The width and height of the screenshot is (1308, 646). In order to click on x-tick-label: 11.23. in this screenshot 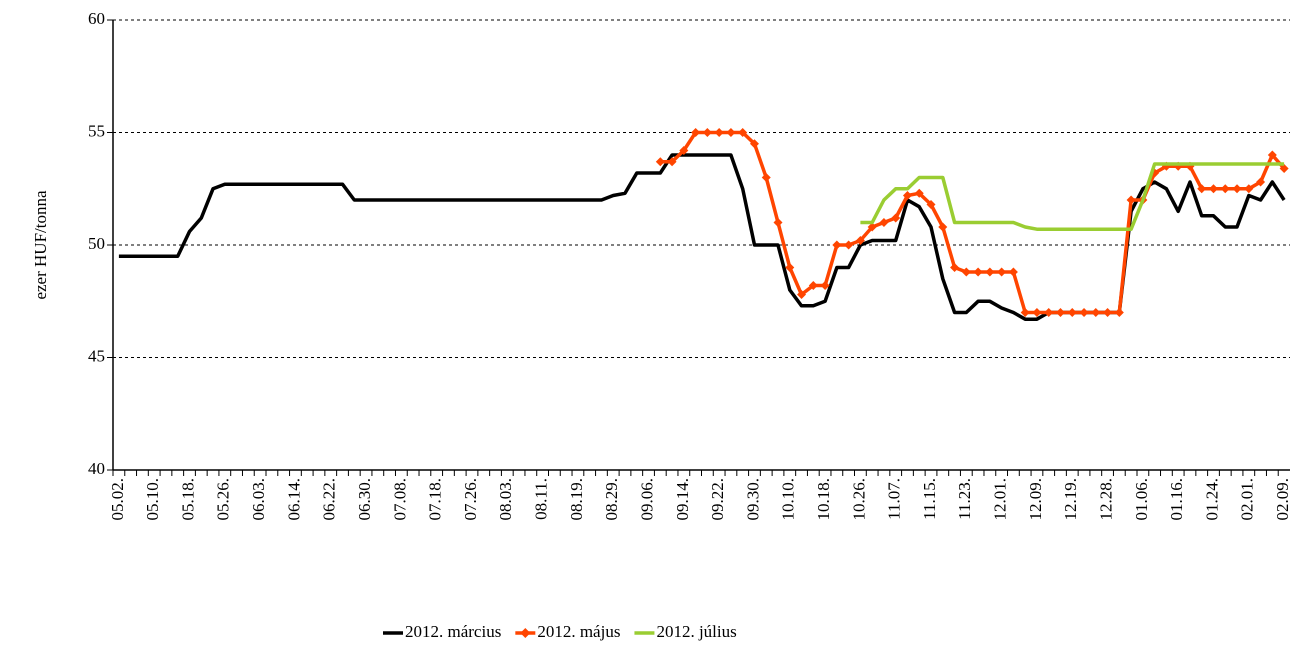, I will do `click(964, 499)`.